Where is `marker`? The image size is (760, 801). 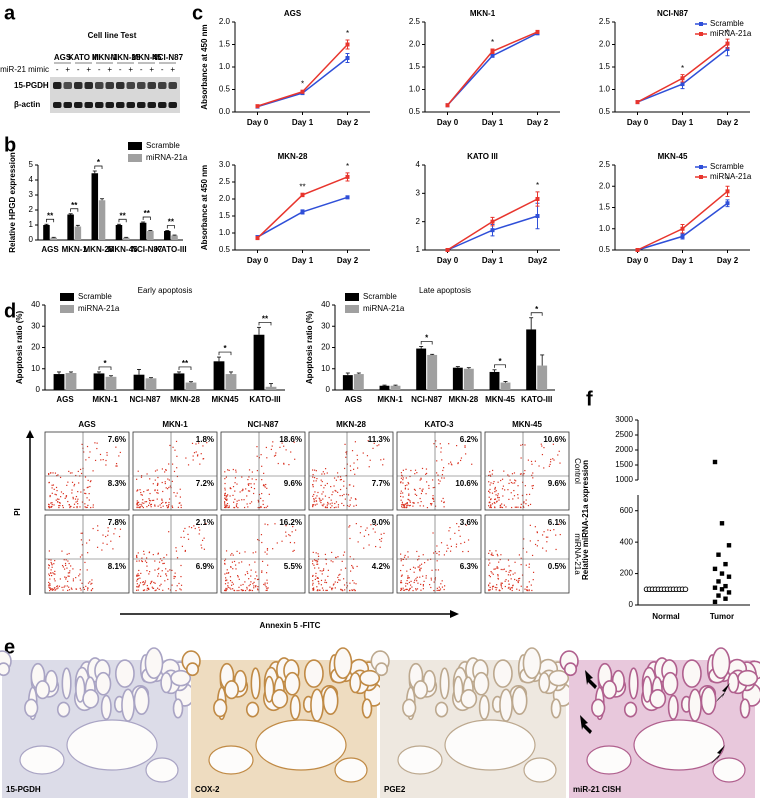 marker is located at coordinates (302, 211).